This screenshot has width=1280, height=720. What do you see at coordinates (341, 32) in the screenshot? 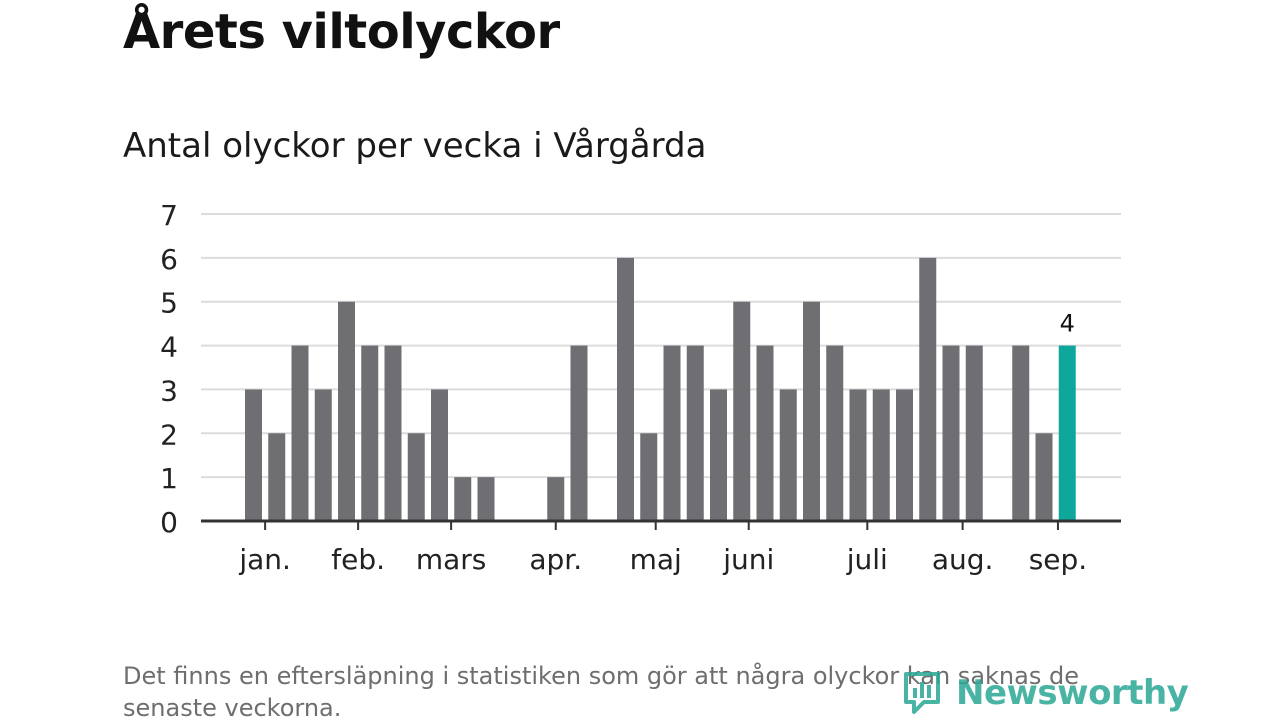
I see `page-title: Årets viltolyckor` at bounding box center [341, 32].